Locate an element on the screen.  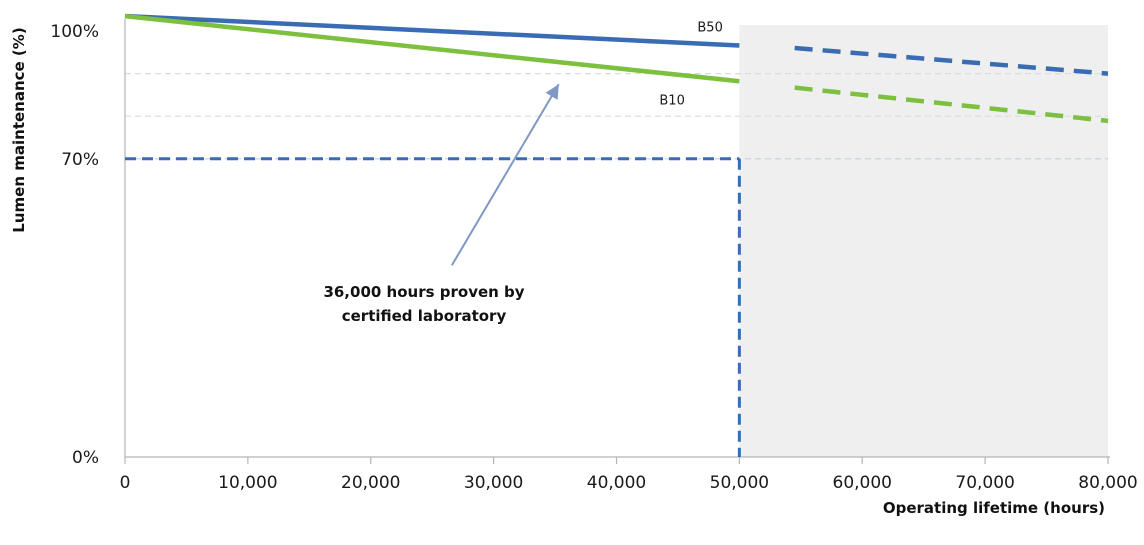
x-tick-label: 60,000 is located at coordinates (862, 483).